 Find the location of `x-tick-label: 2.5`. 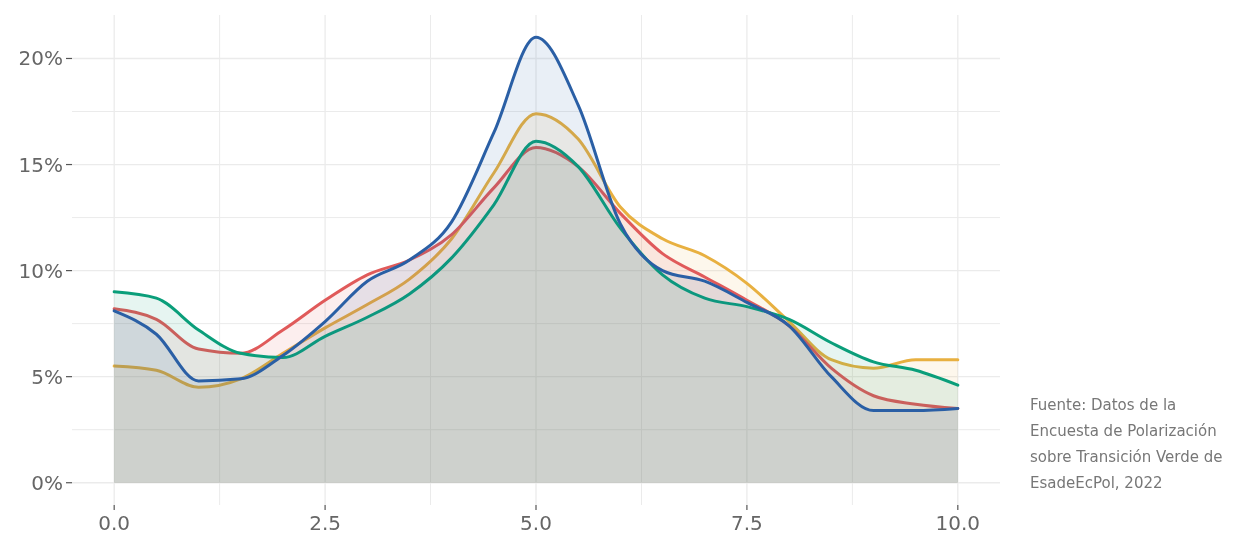

x-tick-label: 2.5 is located at coordinates (325, 523).